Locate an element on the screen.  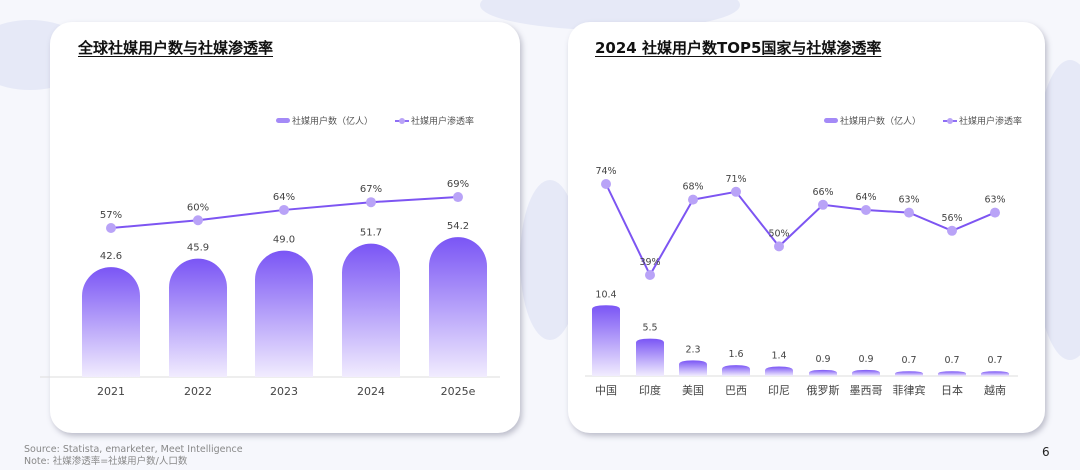
x-tick-label: 菲律宾 is located at coordinates (909, 390).